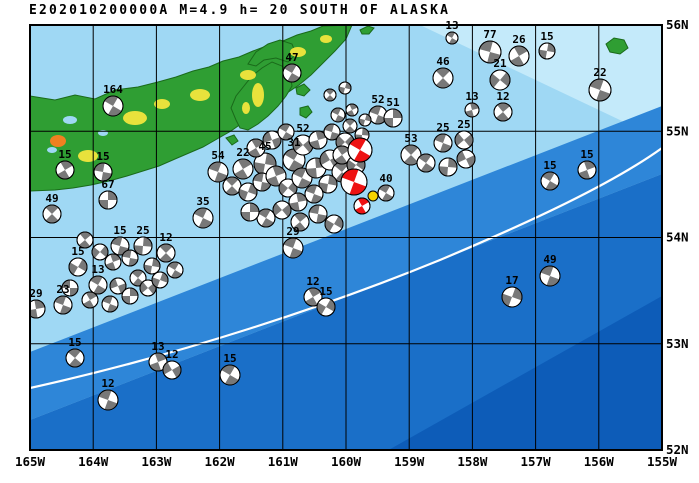 The height and width of the screenshot is (483, 699). What do you see at coordinates (677, 130) in the screenshot?
I see `lat-tick-label: 55N` at bounding box center [677, 130].